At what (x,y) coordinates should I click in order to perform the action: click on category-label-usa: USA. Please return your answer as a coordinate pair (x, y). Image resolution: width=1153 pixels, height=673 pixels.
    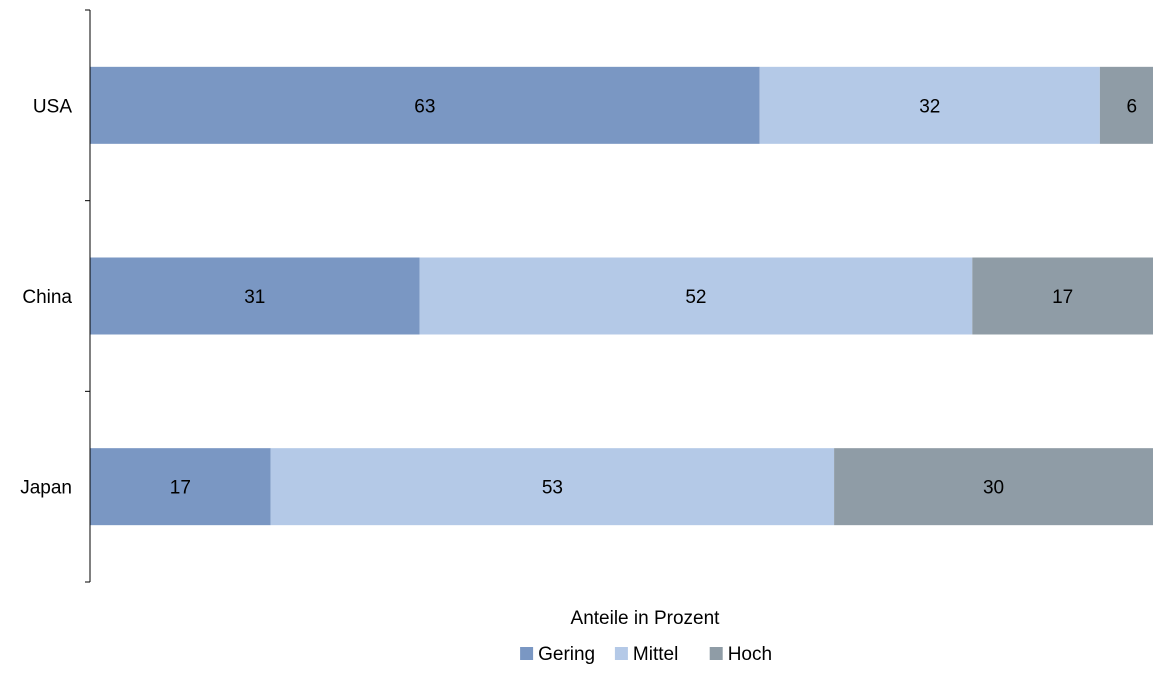
    Looking at the image, I should click on (52, 106).